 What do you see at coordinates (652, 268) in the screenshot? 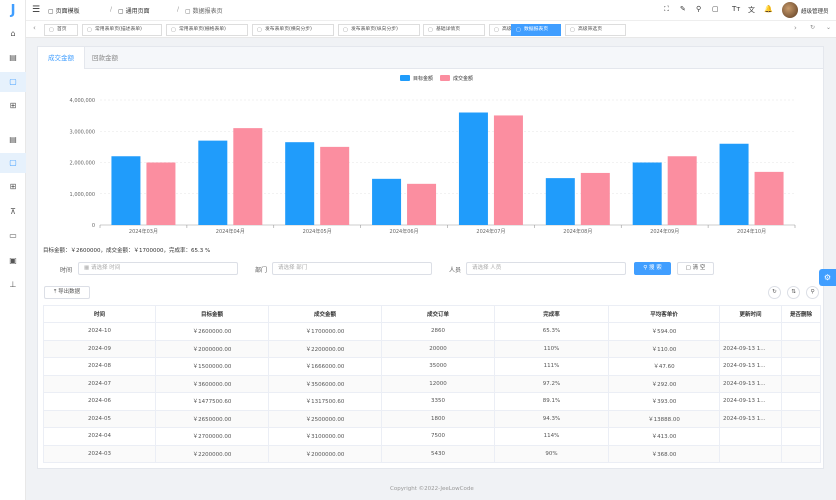
I see `search-button: ⚲ 搜 索` at bounding box center [652, 268].